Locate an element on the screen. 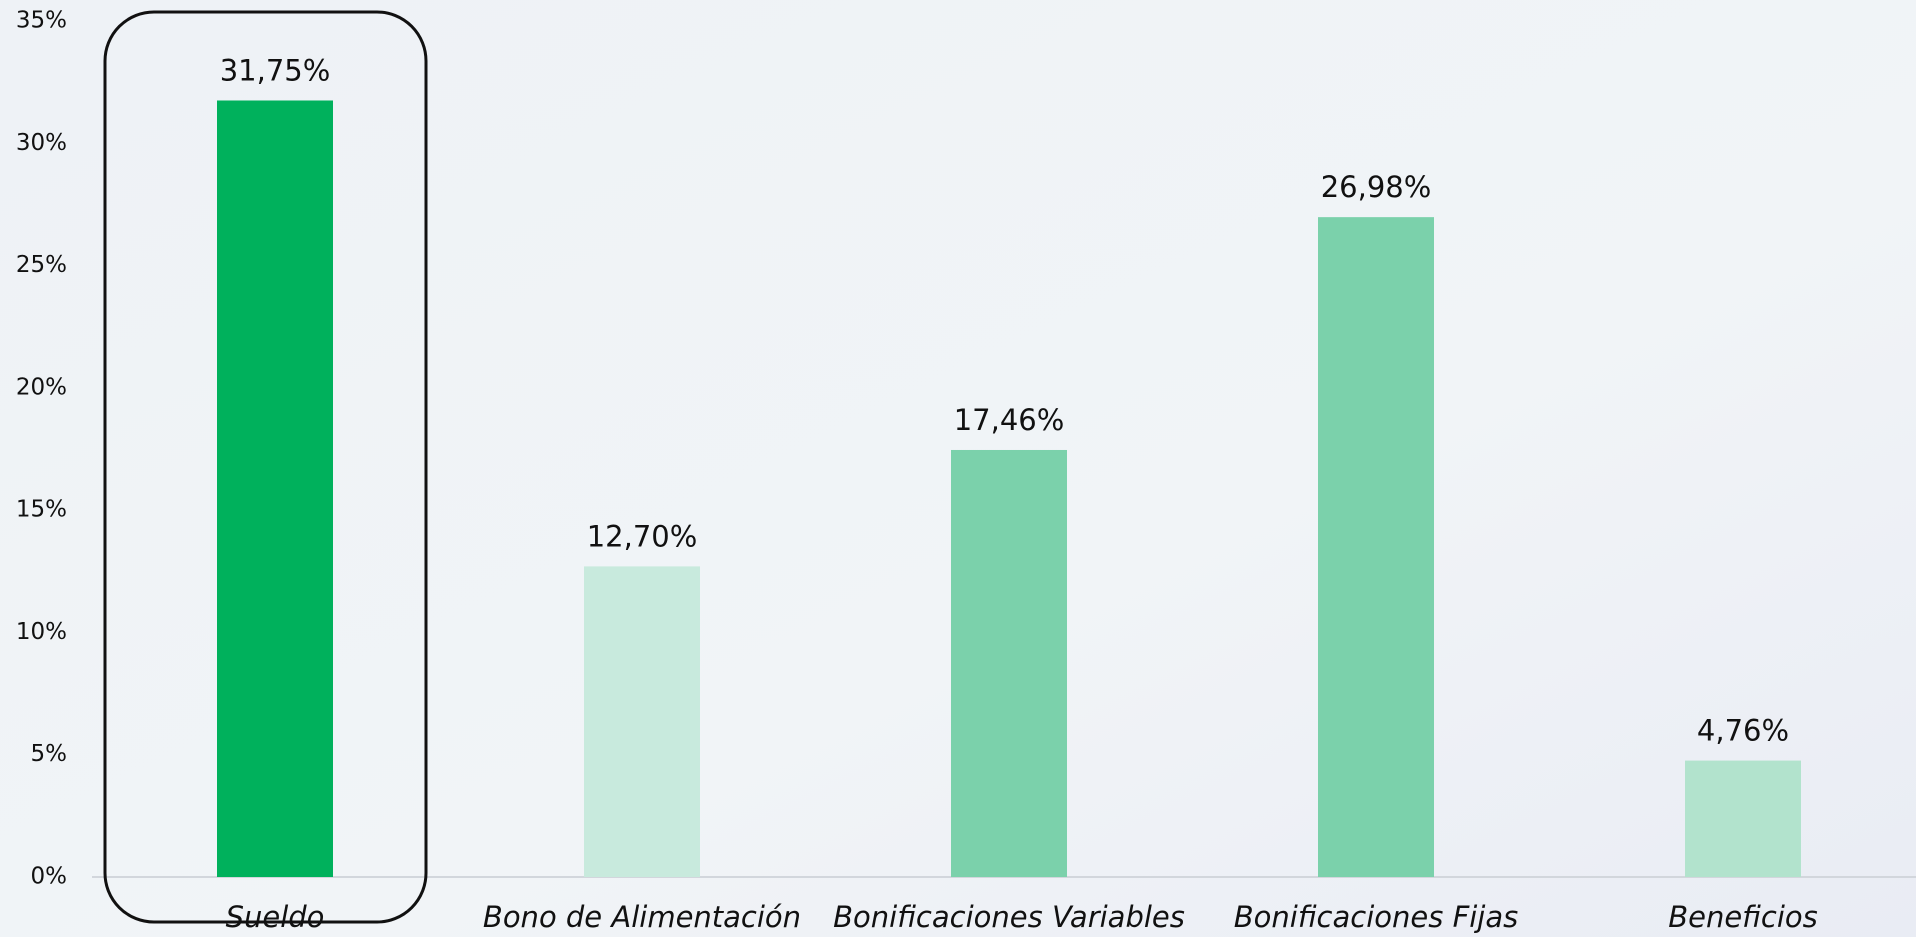 This screenshot has height=937, width=1916. x-tick-label: Sueldo is located at coordinates (275, 917).